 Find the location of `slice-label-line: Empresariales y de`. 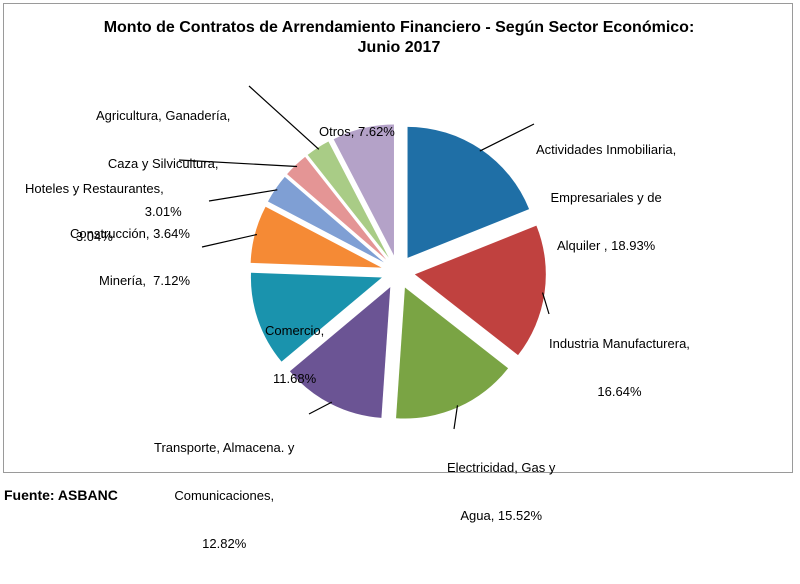

slice-label-line: Empresariales y de is located at coordinates (606, 197).